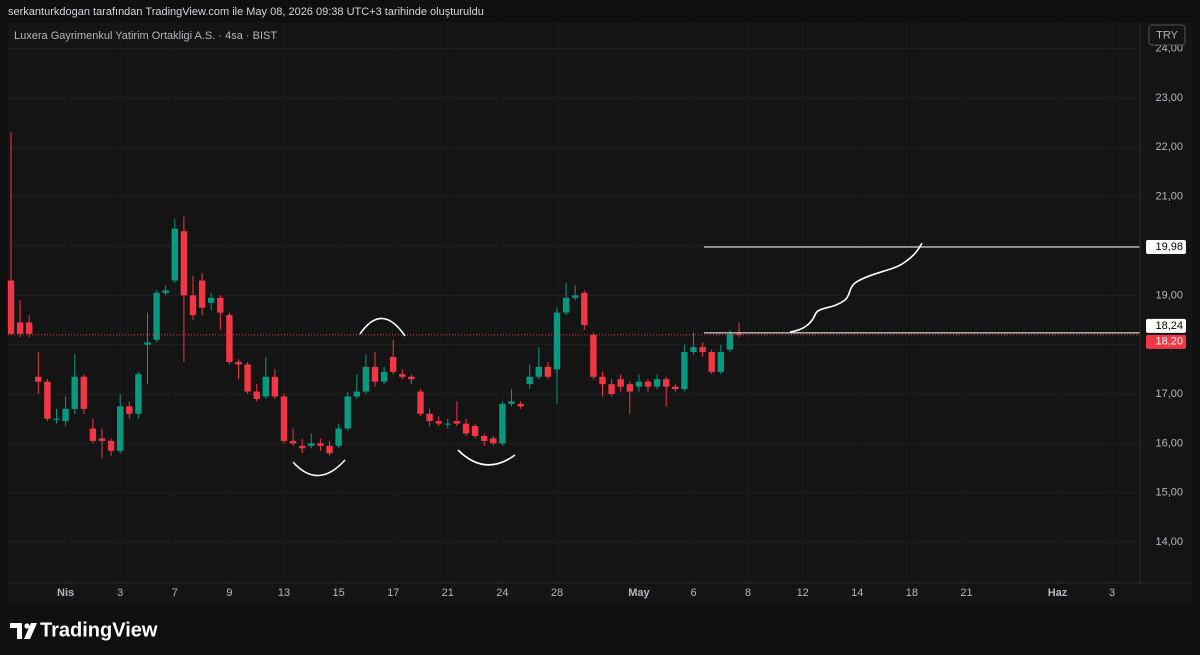 Image resolution: width=1200 pixels, height=655 pixels. I want to click on x-tick-label: 17, so click(393, 593).